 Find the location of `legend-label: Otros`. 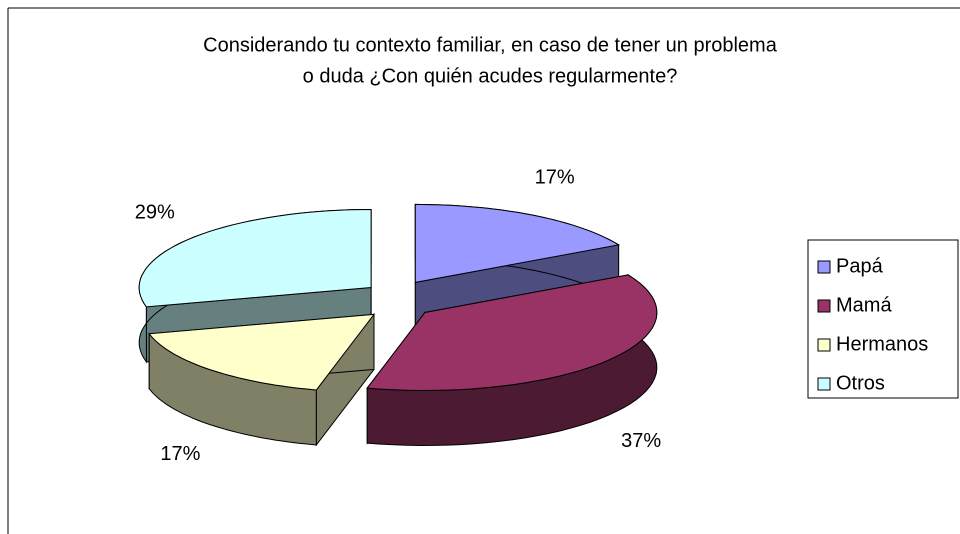

legend-label: Otros is located at coordinates (860, 383).